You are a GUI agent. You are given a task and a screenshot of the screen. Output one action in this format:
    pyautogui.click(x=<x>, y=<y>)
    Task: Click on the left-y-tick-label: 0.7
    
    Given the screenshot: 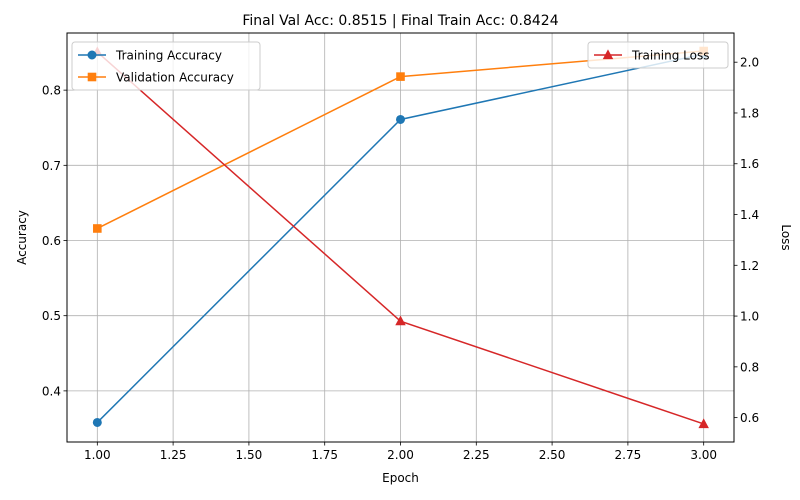 What is the action you would take?
    pyautogui.click(x=51, y=166)
    